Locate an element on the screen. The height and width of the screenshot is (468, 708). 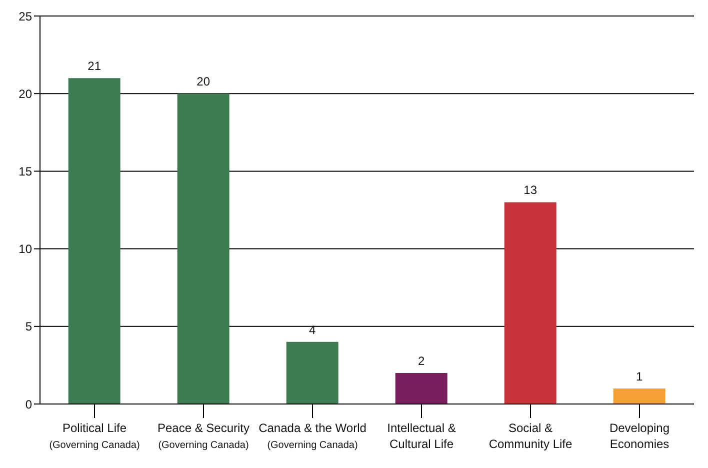
data-label: 20 is located at coordinates (203, 81).